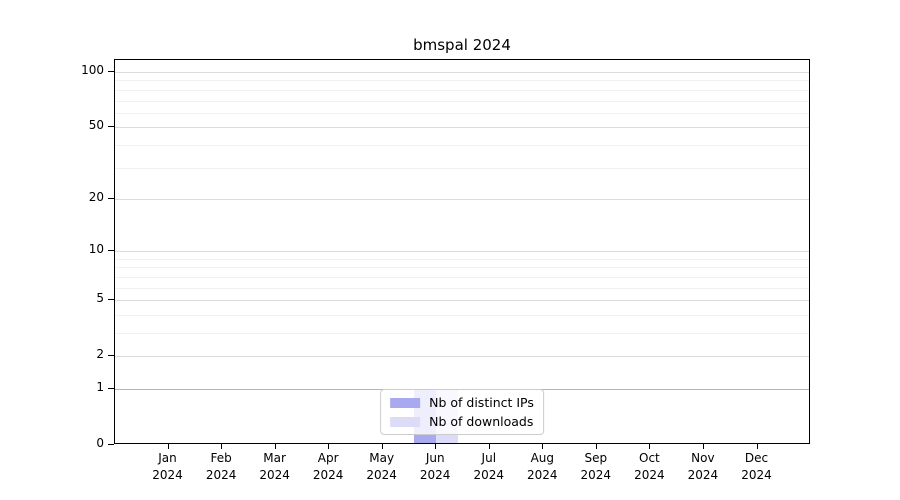 The height and width of the screenshot is (500, 900). What do you see at coordinates (96, 196) in the screenshot?
I see `y-tick-label: 20` at bounding box center [96, 196].